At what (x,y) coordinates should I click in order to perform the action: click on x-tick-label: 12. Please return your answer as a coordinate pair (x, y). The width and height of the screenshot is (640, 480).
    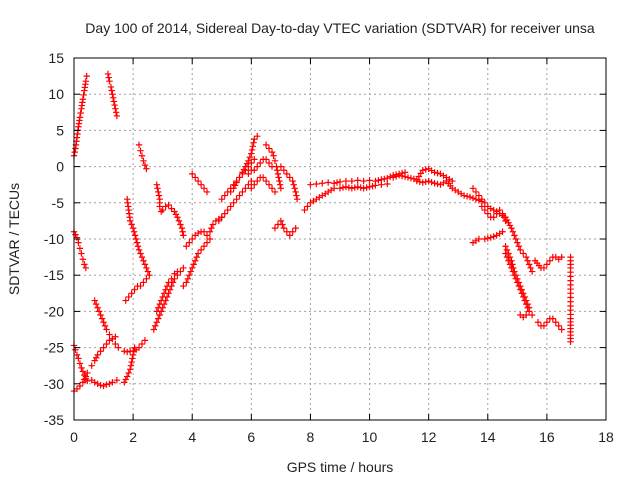
    Looking at the image, I should click on (429, 437).